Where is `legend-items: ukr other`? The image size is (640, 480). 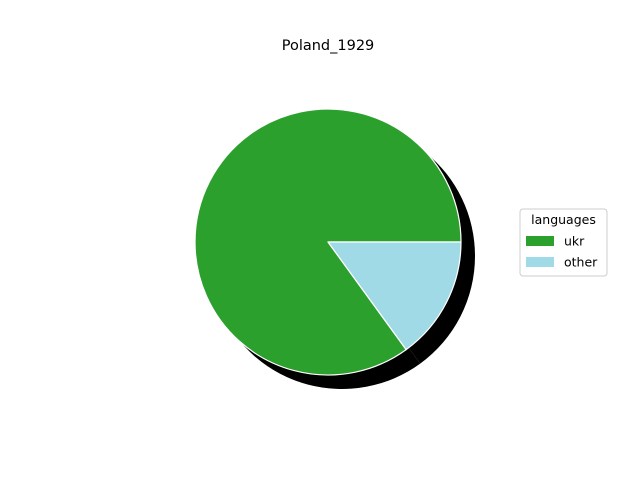
legend-items: ukr other is located at coordinates (562, 252).